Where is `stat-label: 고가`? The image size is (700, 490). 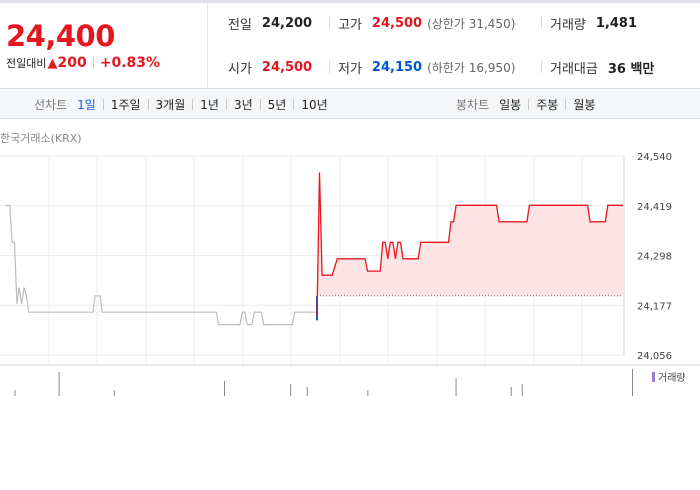
stat-label: 고가 is located at coordinates (350, 25).